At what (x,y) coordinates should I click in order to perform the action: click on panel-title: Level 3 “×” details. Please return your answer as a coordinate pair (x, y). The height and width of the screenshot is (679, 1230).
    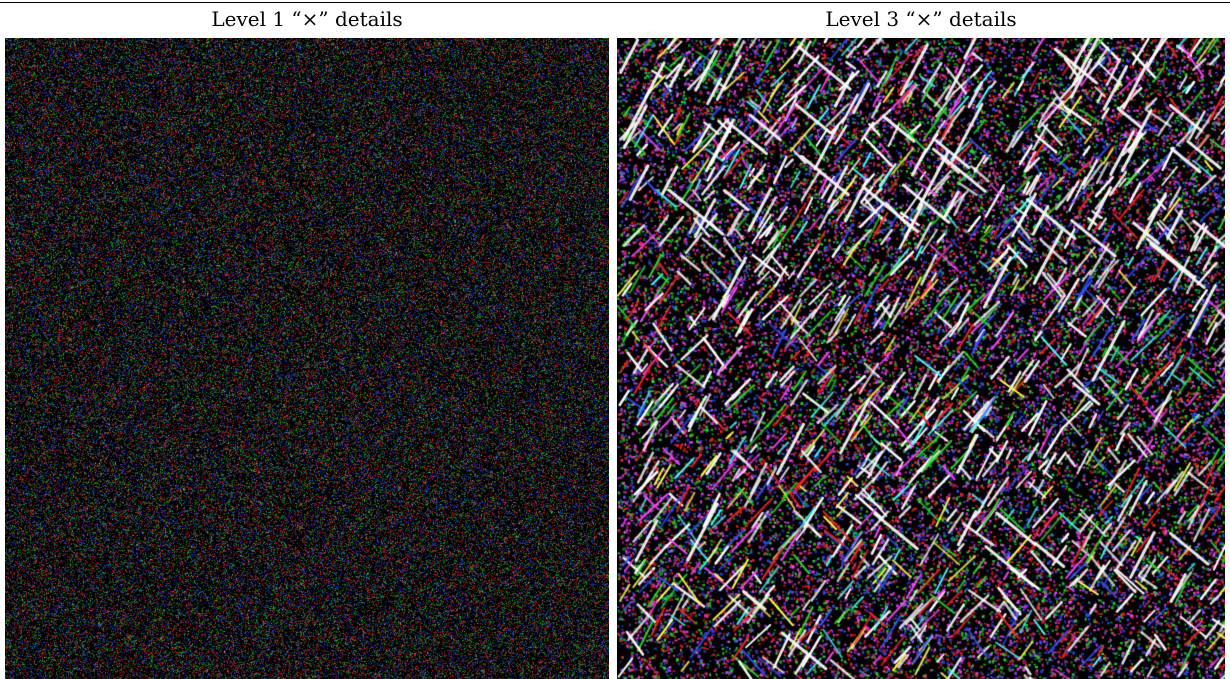
    Looking at the image, I should click on (921, 19).